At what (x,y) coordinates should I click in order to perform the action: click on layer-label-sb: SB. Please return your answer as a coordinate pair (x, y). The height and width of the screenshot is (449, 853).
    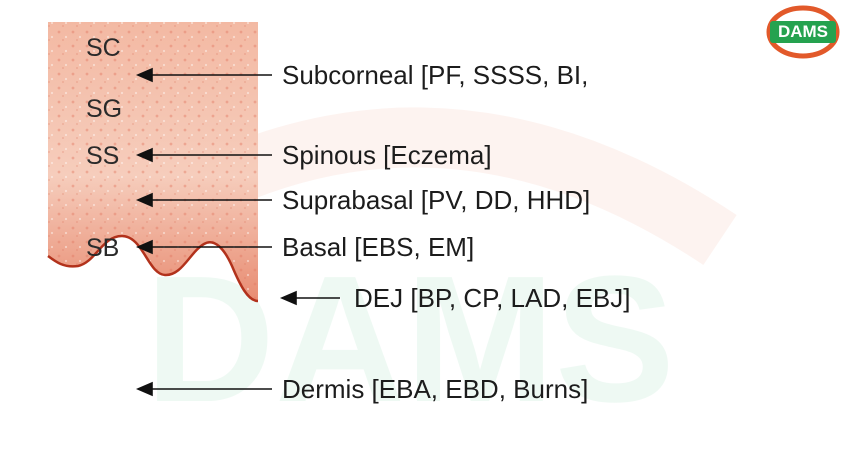
    Looking at the image, I should click on (103, 248).